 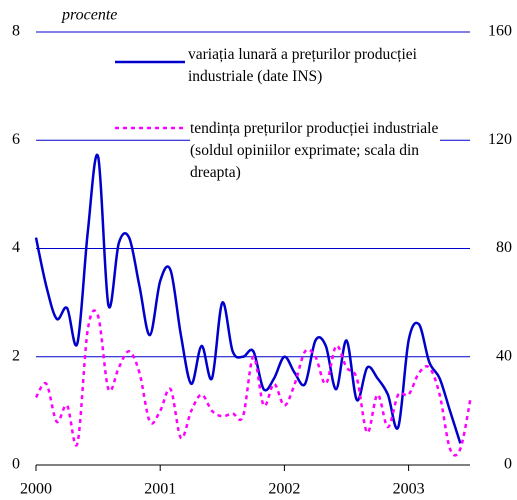 What do you see at coordinates (36, 489) in the screenshot?
I see `x-tick-label: 2000` at bounding box center [36, 489].